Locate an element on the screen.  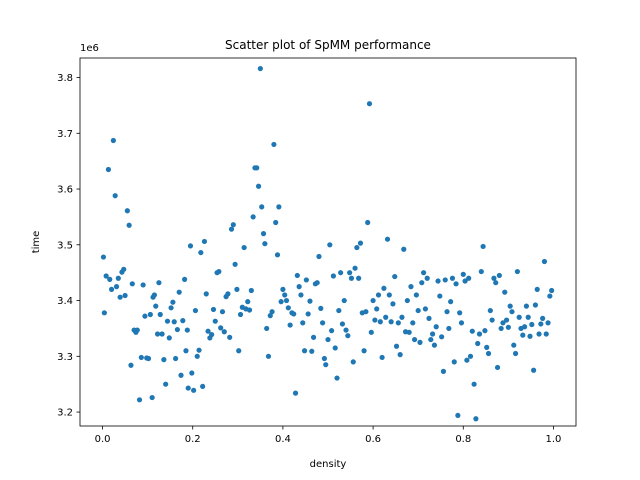
y-tick-label: 3.2 is located at coordinates (65, 413).